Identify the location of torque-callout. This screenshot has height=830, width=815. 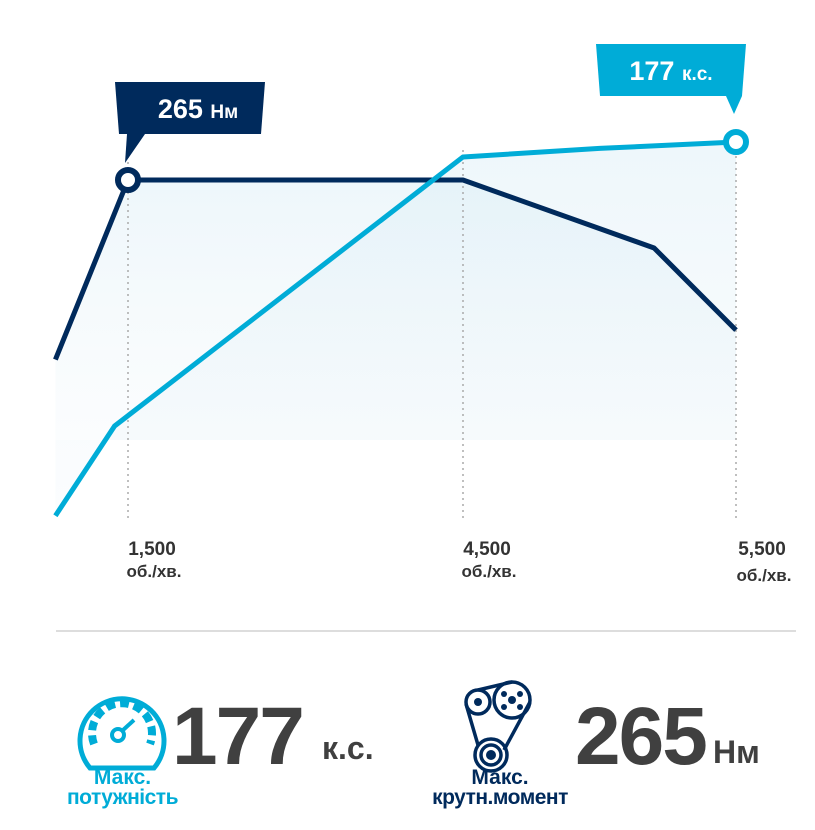
(190, 108).